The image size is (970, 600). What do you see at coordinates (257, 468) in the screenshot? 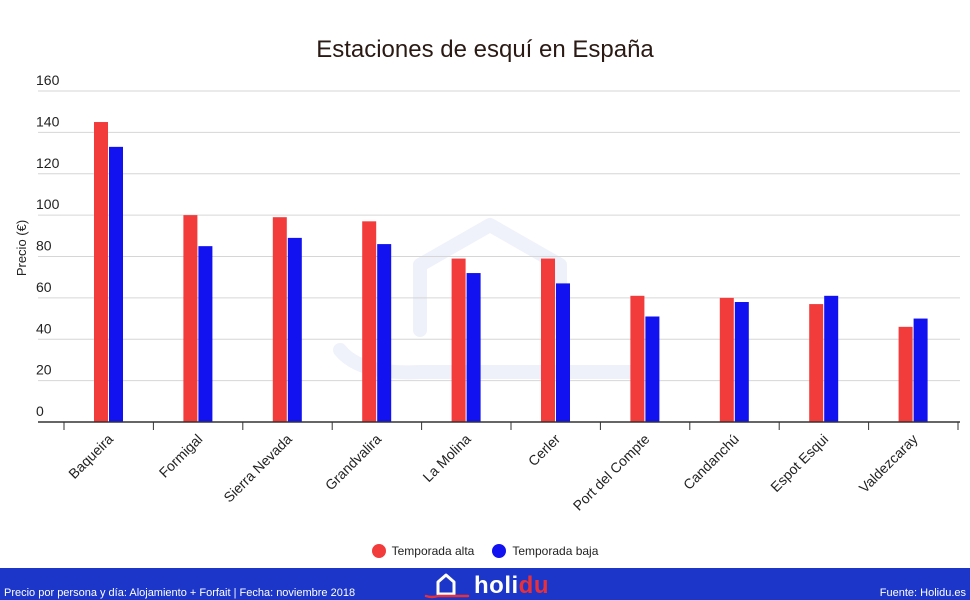
I see `x-tick-label: Sierra Nevada` at bounding box center [257, 468].